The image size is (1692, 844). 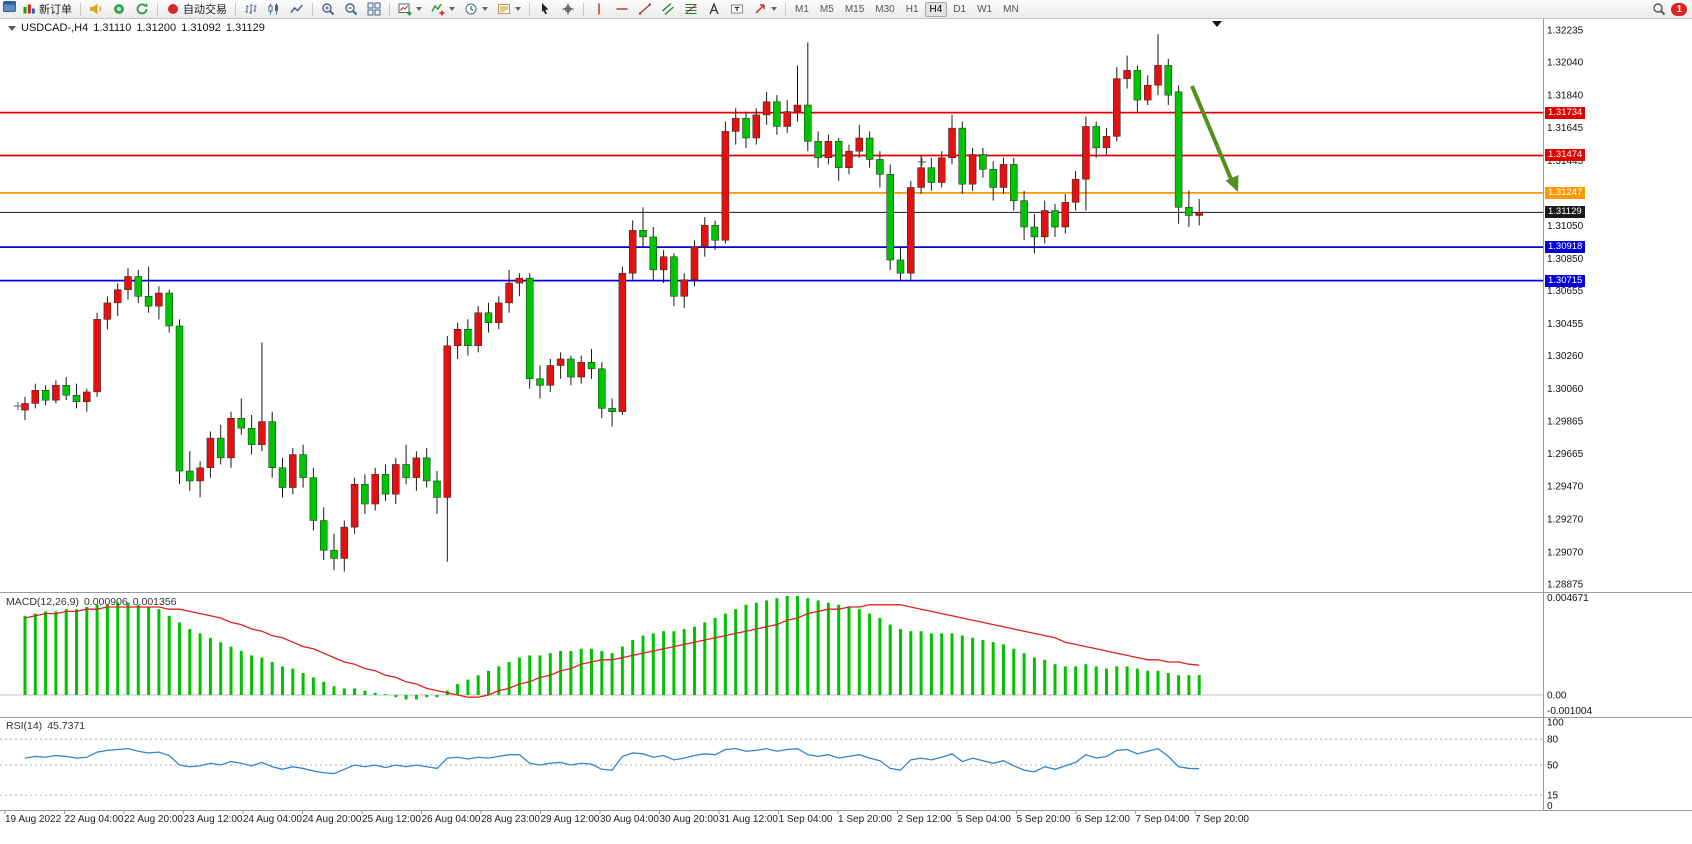 What do you see at coordinates (765, 9) in the screenshot?
I see `arrows-tool-button` at bounding box center [765, 9].